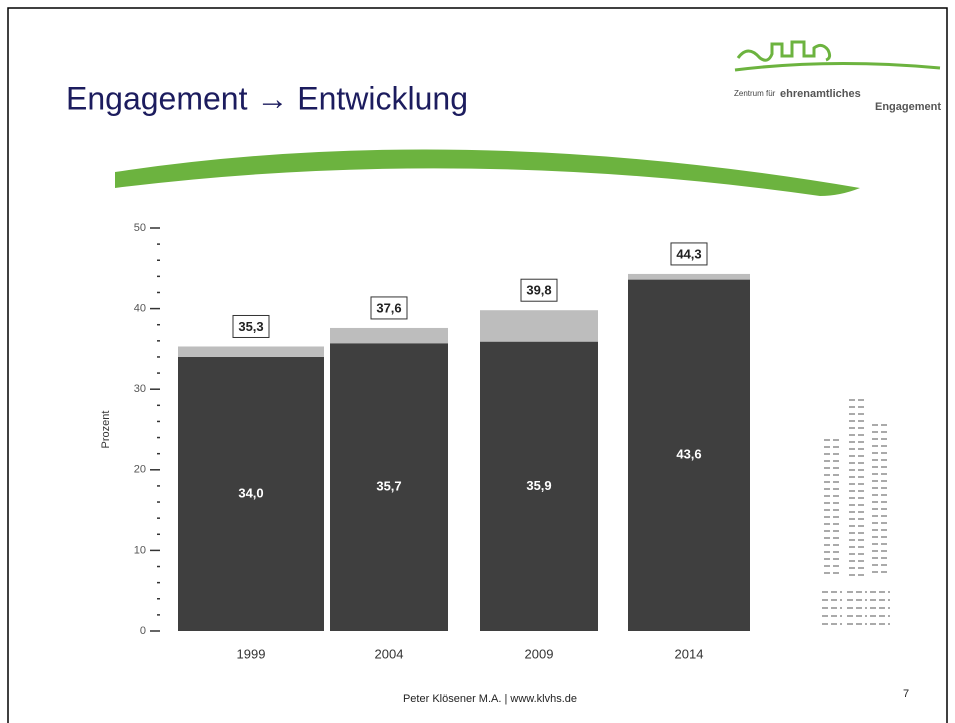  What do you see at coordinates (689, 653) in the screenshot?
I see `x-tick-label: 2014` at bounding box center [689, 653].